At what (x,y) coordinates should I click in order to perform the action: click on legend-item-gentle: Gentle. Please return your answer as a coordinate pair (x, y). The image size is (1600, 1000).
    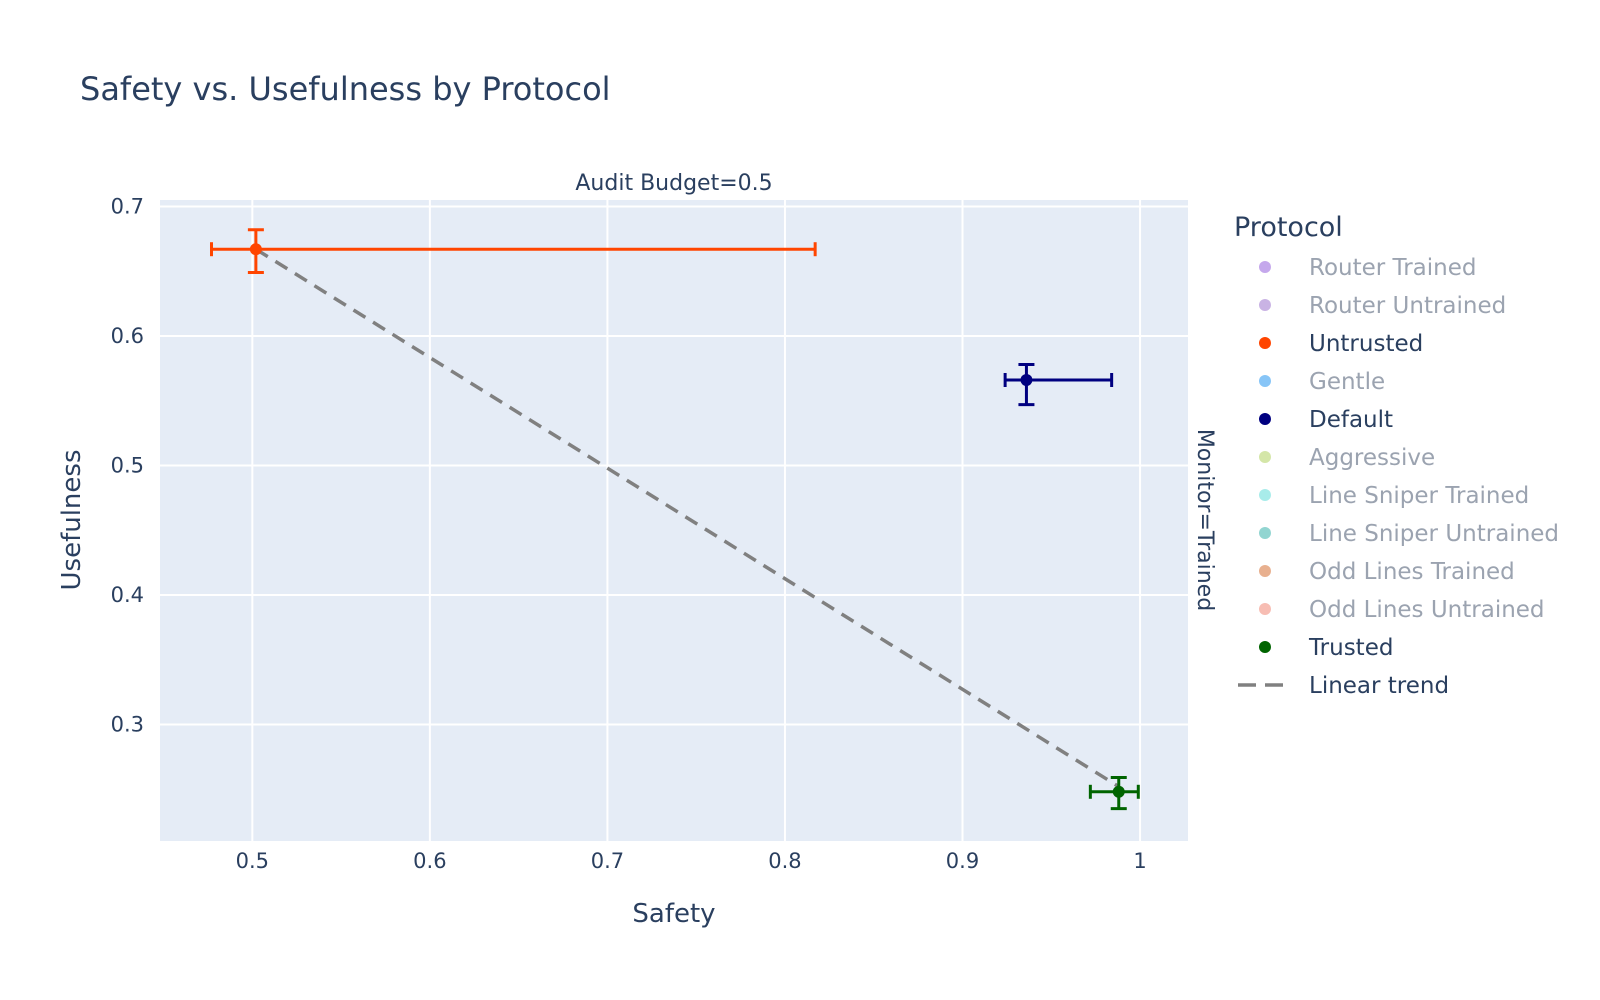
    Looking at the image, I should click on (1322, 382).